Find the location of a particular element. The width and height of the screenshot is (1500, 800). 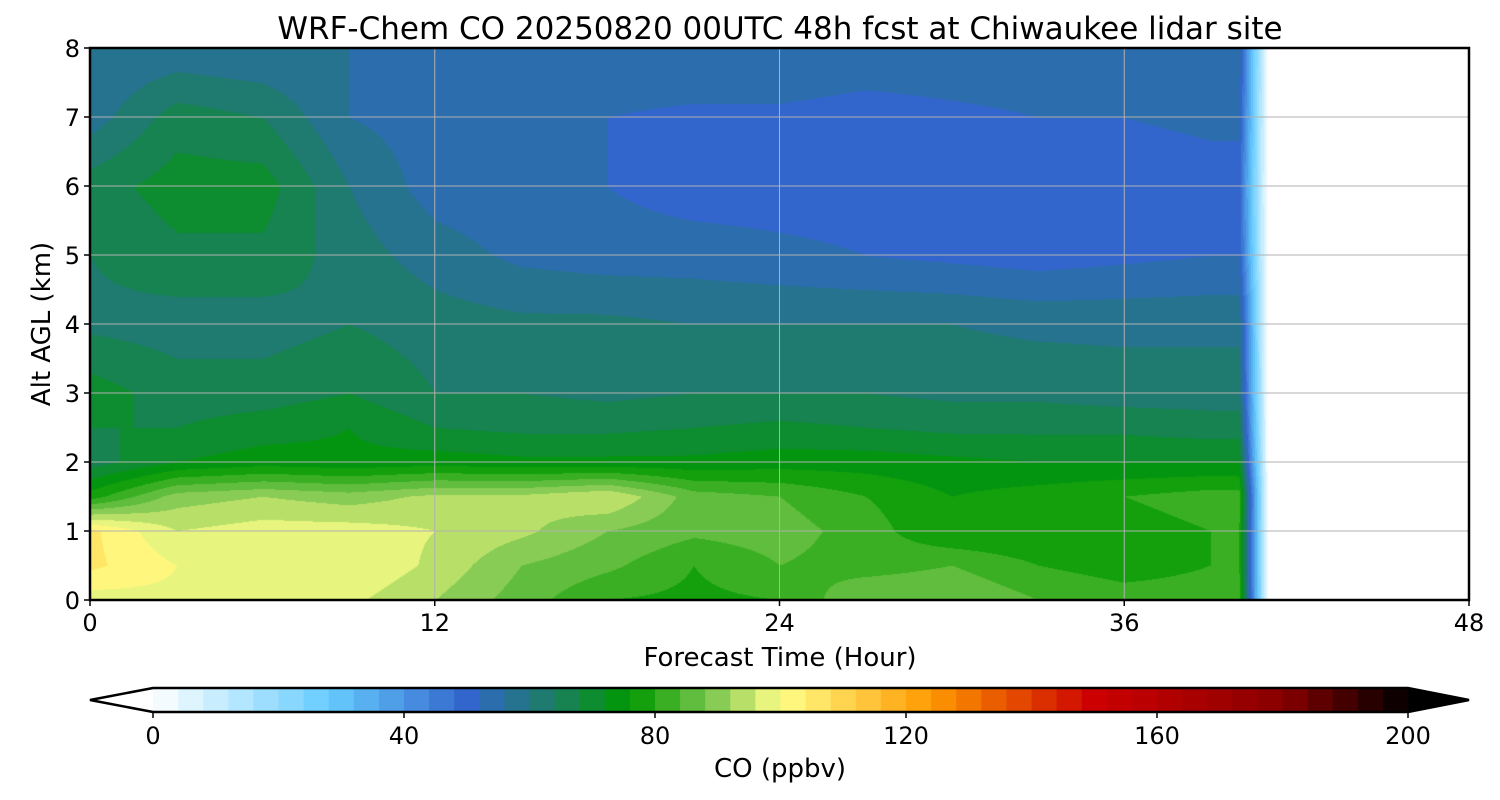

x-tick-label: 0 is located at coordinates (89, 623).